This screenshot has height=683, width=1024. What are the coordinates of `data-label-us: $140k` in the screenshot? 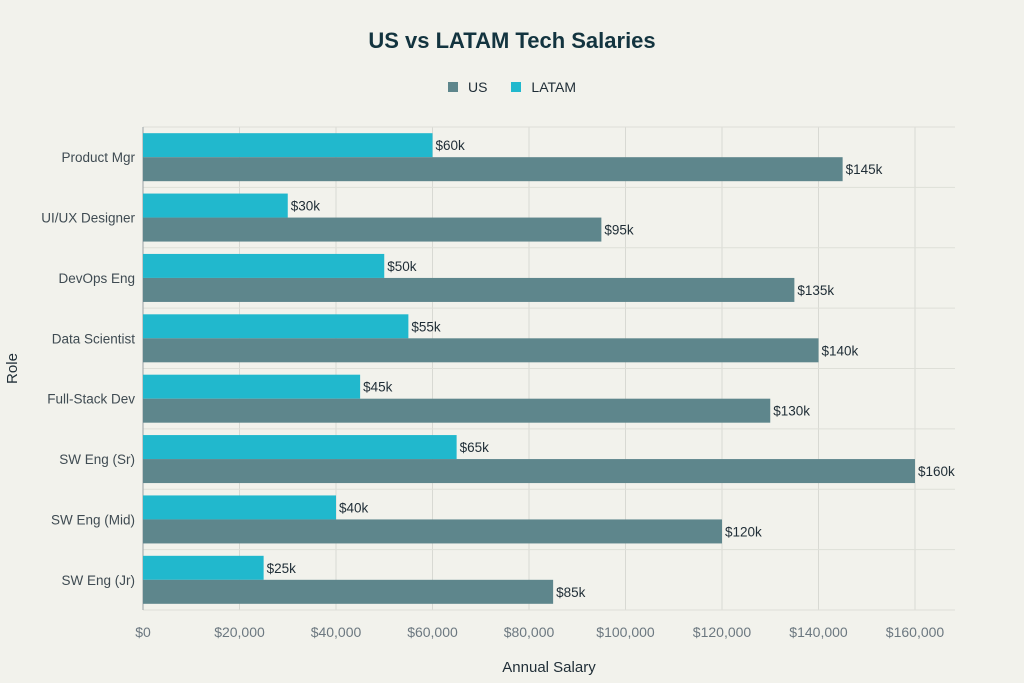 It's located at (840, 350).